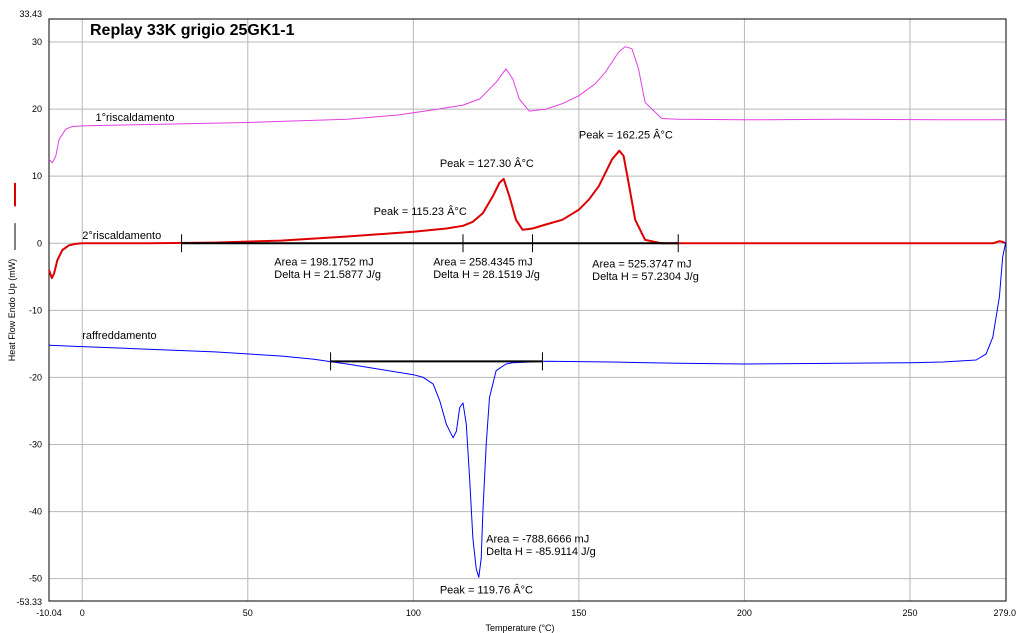  Describe the element at coordinates (119, 336) in the screenshot. I see `series-label: raffreddamento` at that location.